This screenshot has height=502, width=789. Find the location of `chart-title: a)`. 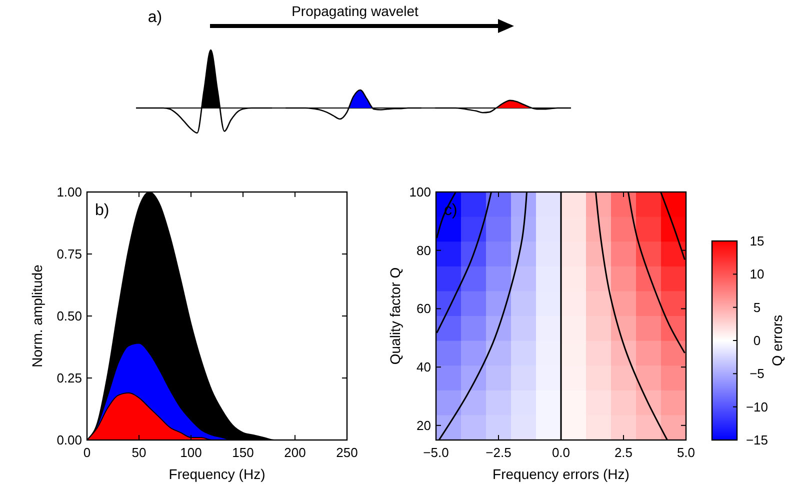

chart-title: a) is located at coordinates (155, 17).